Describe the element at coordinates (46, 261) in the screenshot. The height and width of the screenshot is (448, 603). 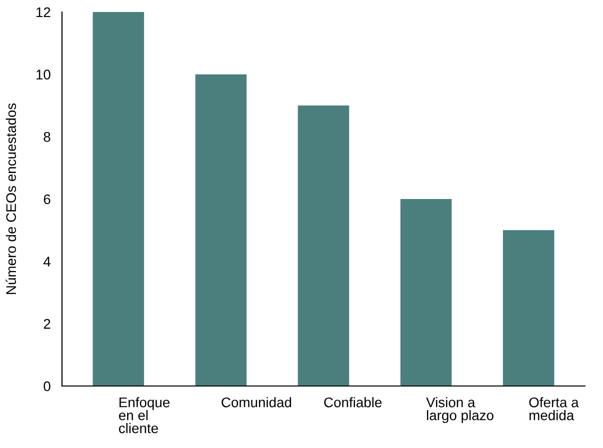
I see `y-tick-label: 4` at that location.